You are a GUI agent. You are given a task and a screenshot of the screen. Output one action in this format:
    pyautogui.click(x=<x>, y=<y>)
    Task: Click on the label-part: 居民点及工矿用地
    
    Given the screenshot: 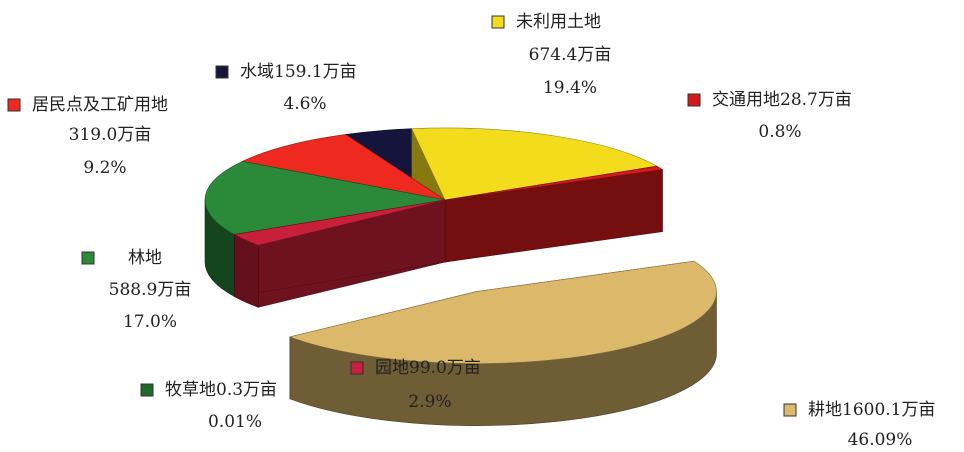 What is the action you would take?
    pyautogui.click(x=100, y=105)
    